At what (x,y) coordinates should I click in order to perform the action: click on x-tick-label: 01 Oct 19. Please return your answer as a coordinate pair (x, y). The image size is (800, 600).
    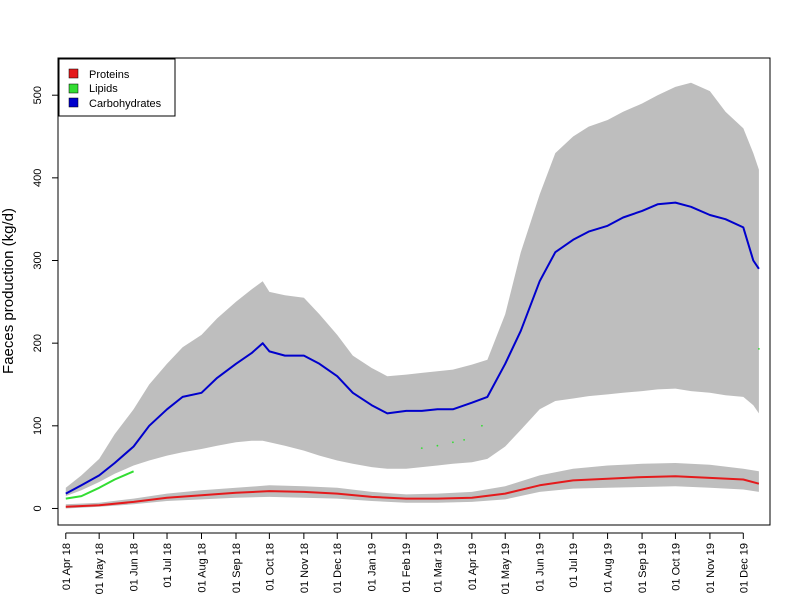
    Looking at the image, I should click on (676, 567).